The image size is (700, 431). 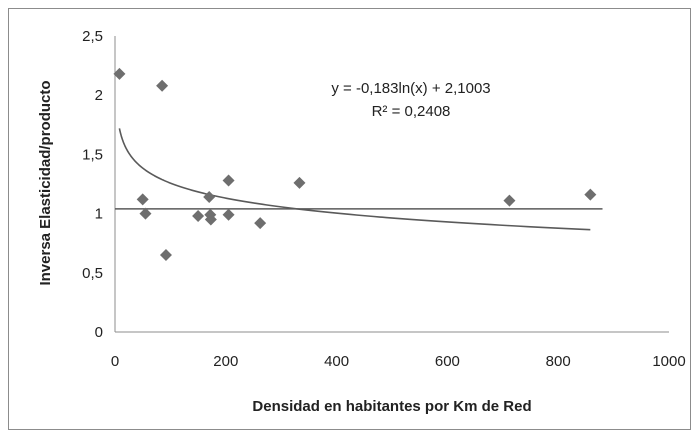 I want to click on x-tick-label: 600, so click(x=447, y=361).